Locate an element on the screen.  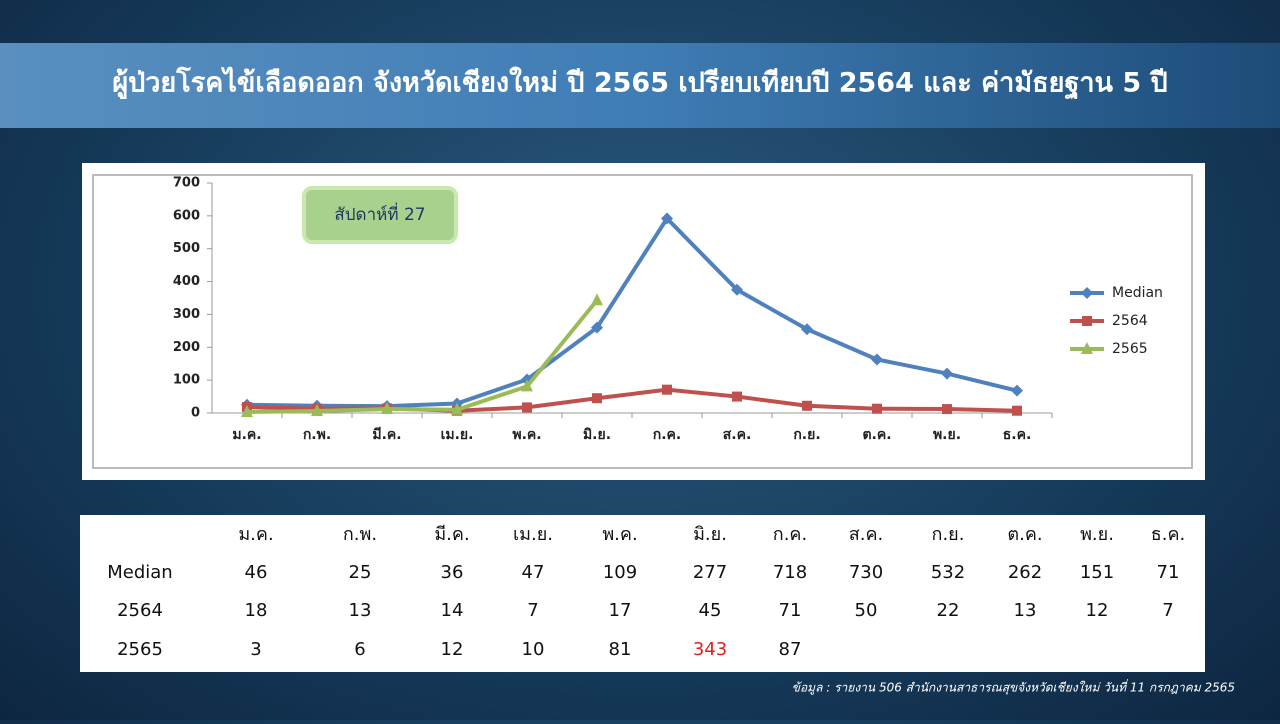
table-cell: 151 is located at coordinates (1097, 572).